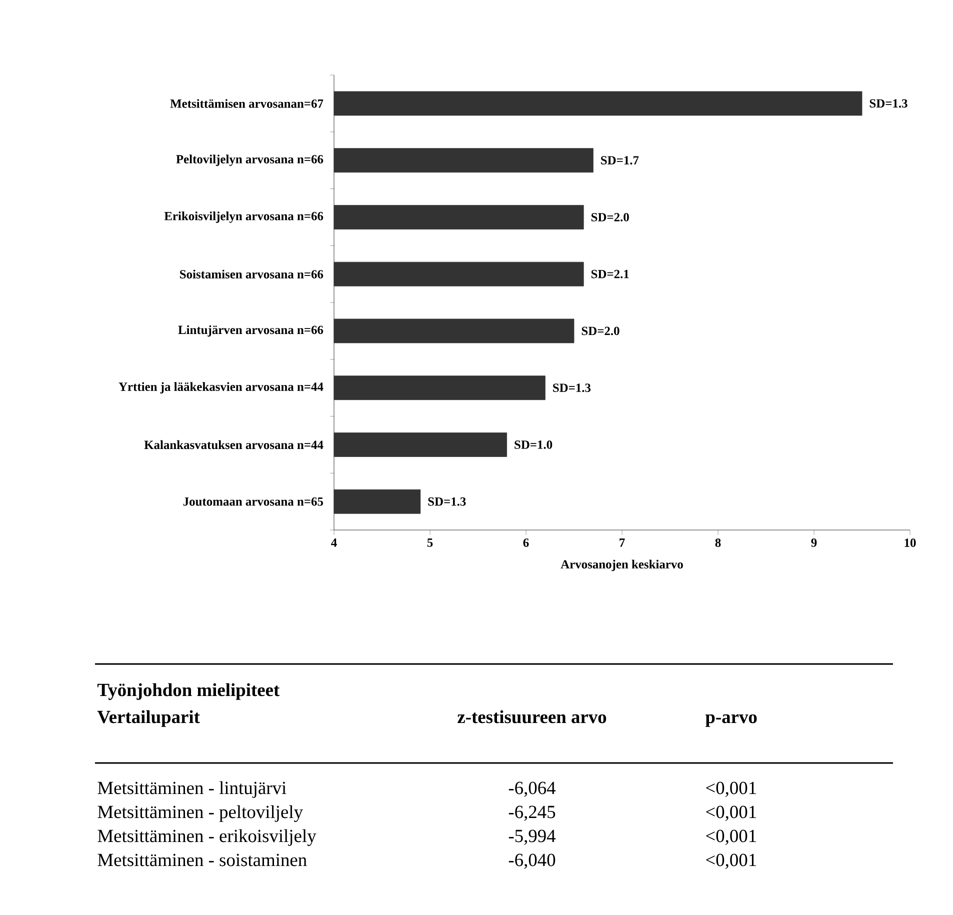 The height and width of the screenshot is (915, 953). What do you see at coordinates (188, 691) in the screenshot?
I see `text: Työnjohdon mielipiteet` at bounding box center [188, 691].